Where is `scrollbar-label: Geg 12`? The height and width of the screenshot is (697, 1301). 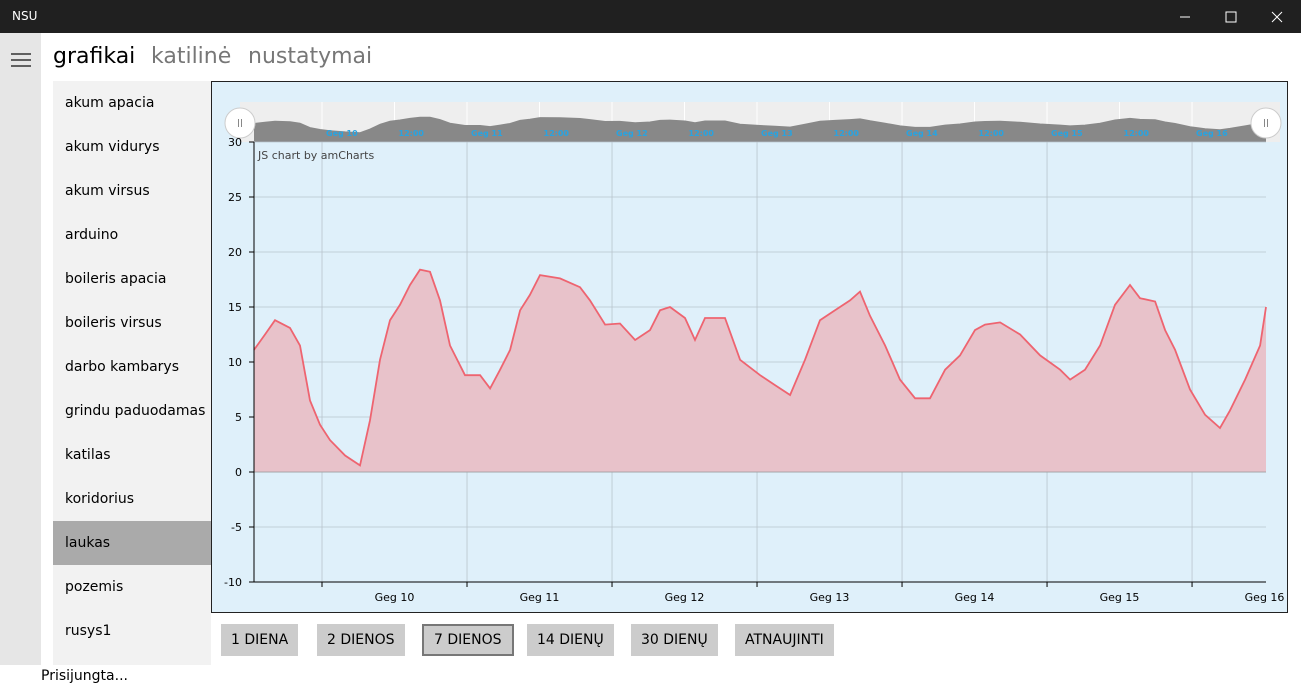
scrollbar-label: Geg 12 is located at coordinates (632, 133).